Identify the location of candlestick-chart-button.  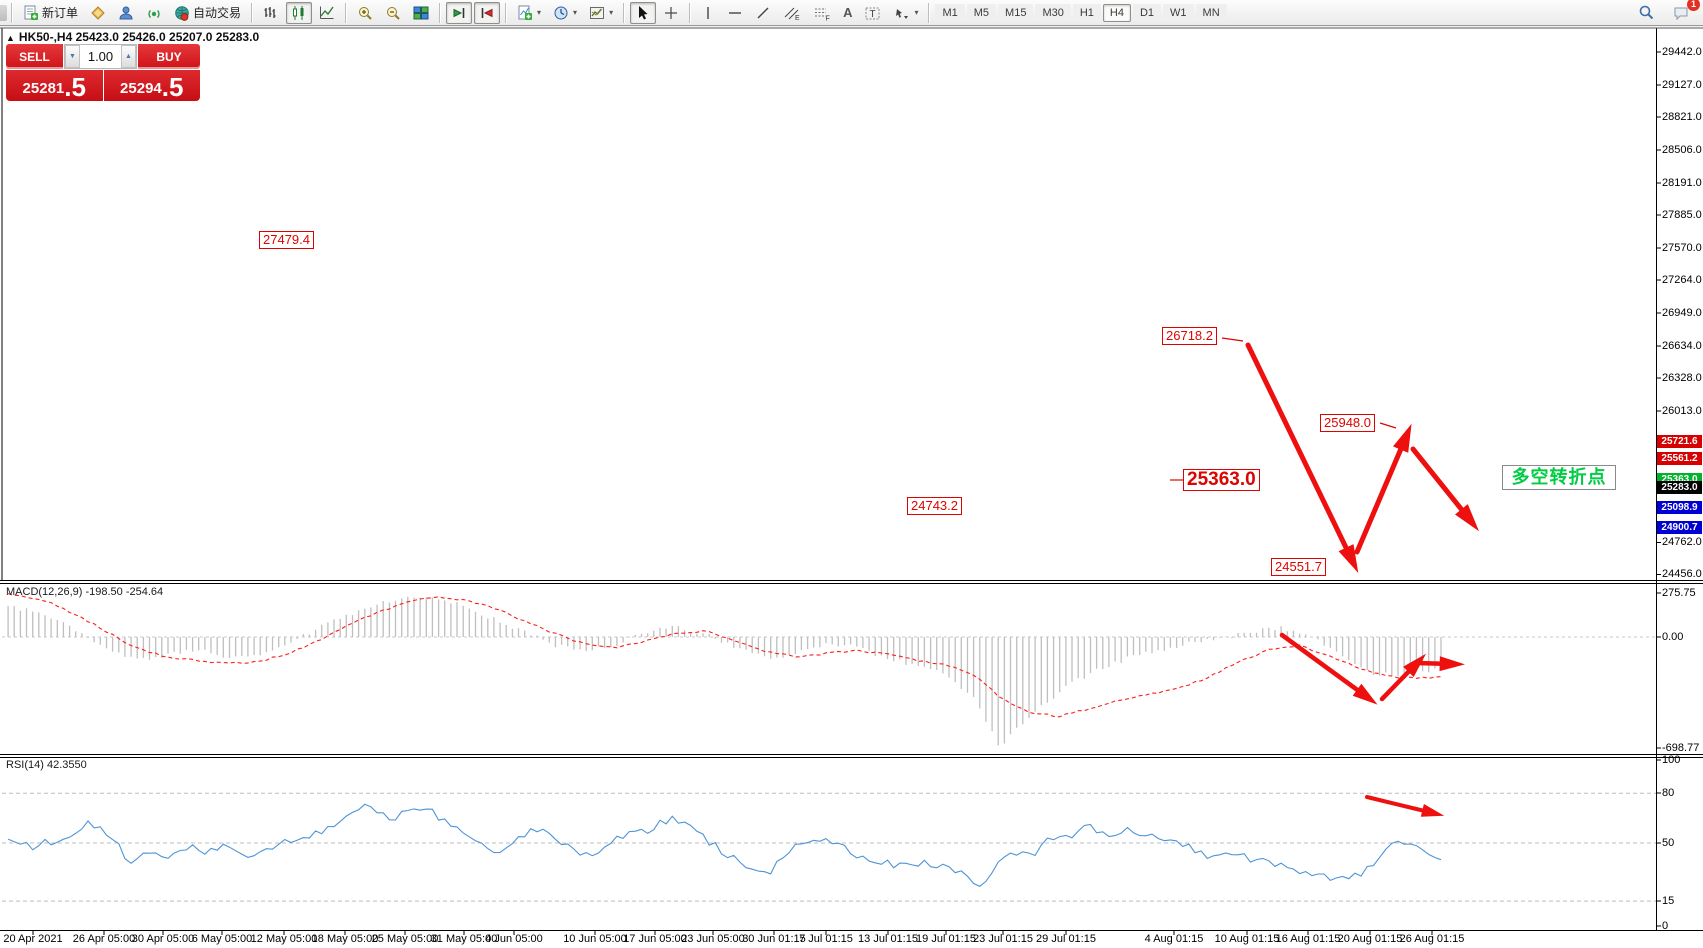
(299, 12).